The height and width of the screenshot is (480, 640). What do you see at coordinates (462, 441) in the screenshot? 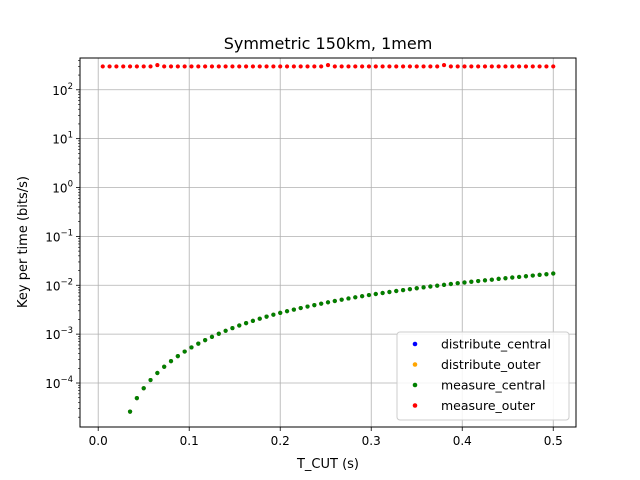
I see `x-tick-label: 0.4` at bounding box center [462, 441].